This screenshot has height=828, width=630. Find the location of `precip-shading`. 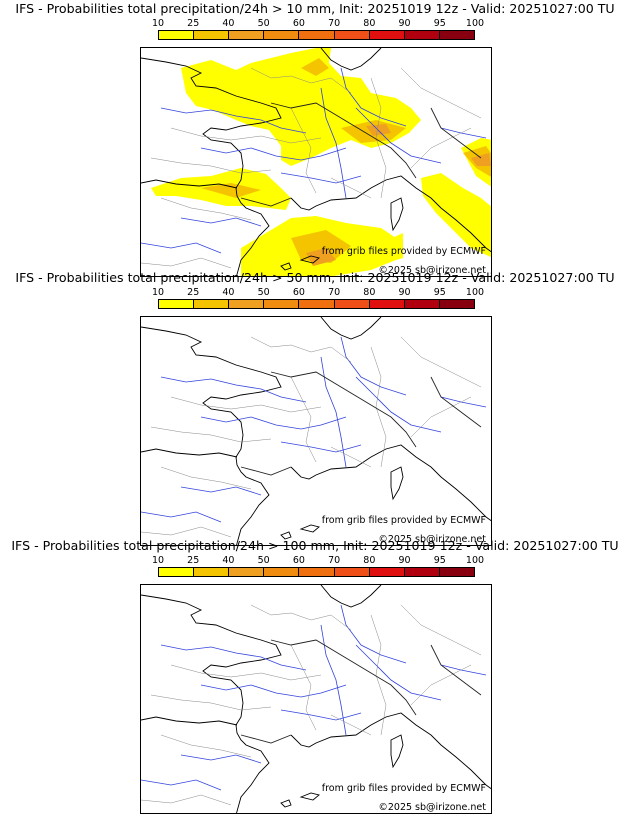

precip-shading is located at coordinates (321, 162).